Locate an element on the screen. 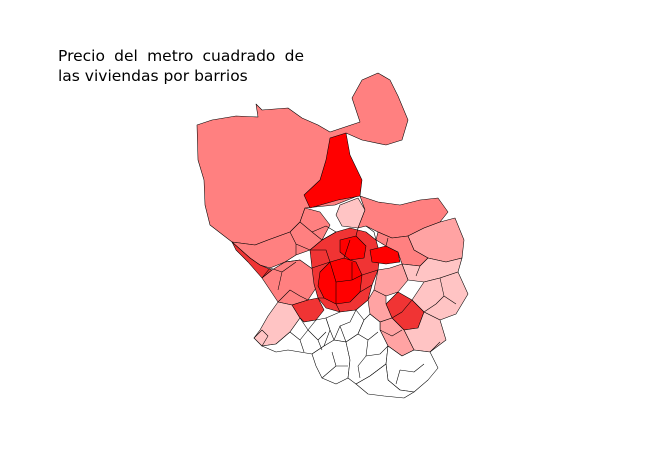 The height and width of the screenshot is (468, 662). barrio-southwest-stub is located at coordinates (261, 338).